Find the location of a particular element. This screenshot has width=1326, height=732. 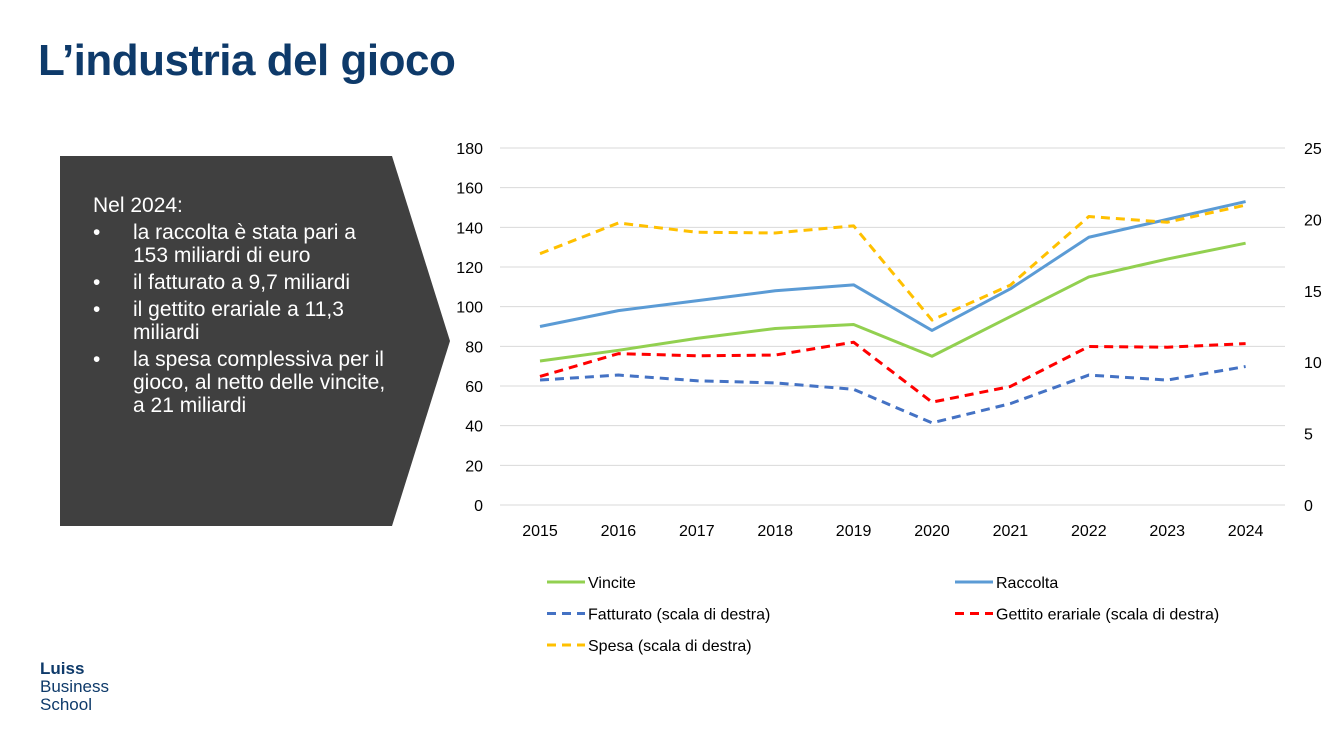

x-tick-label: 2019 is located at coordinates (854, 531).